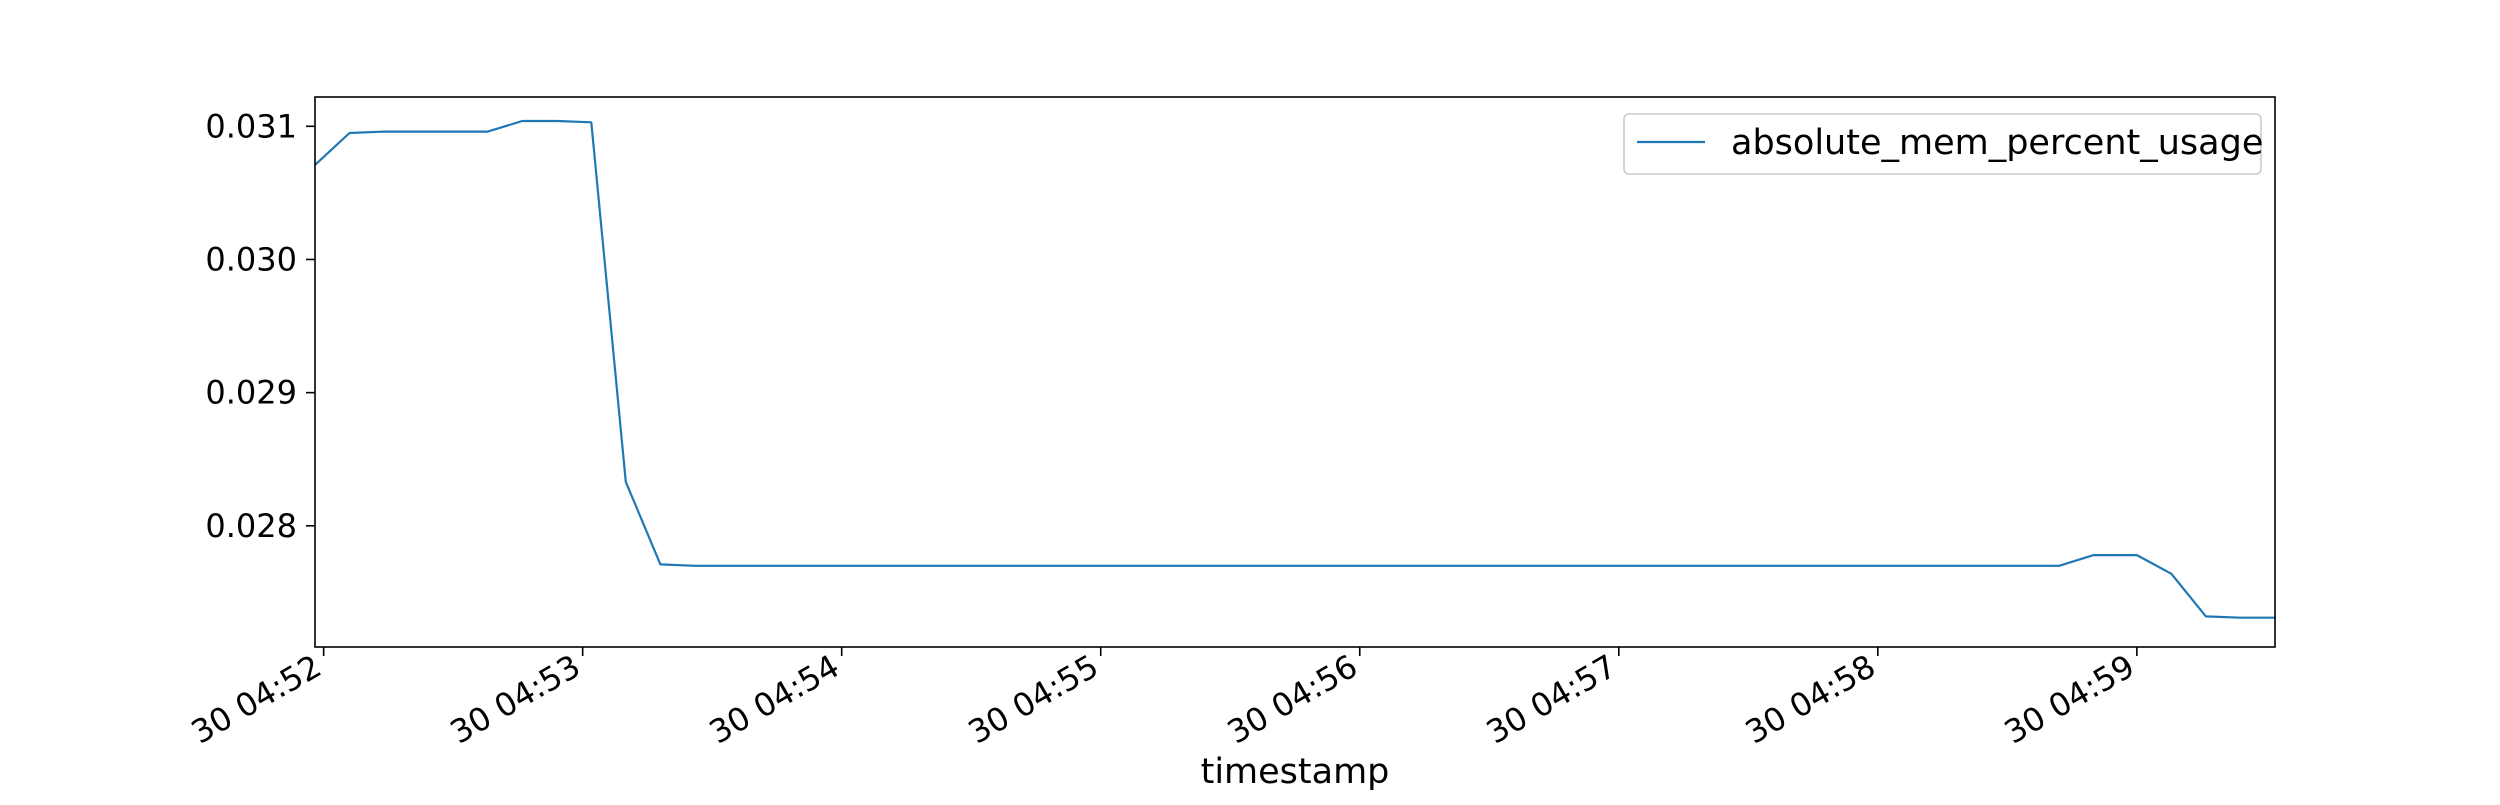  What do you see at coordinates (251, 393) in the screenshot?
I see `y-tick-label: 0.029` at bounding box center [251, 393].